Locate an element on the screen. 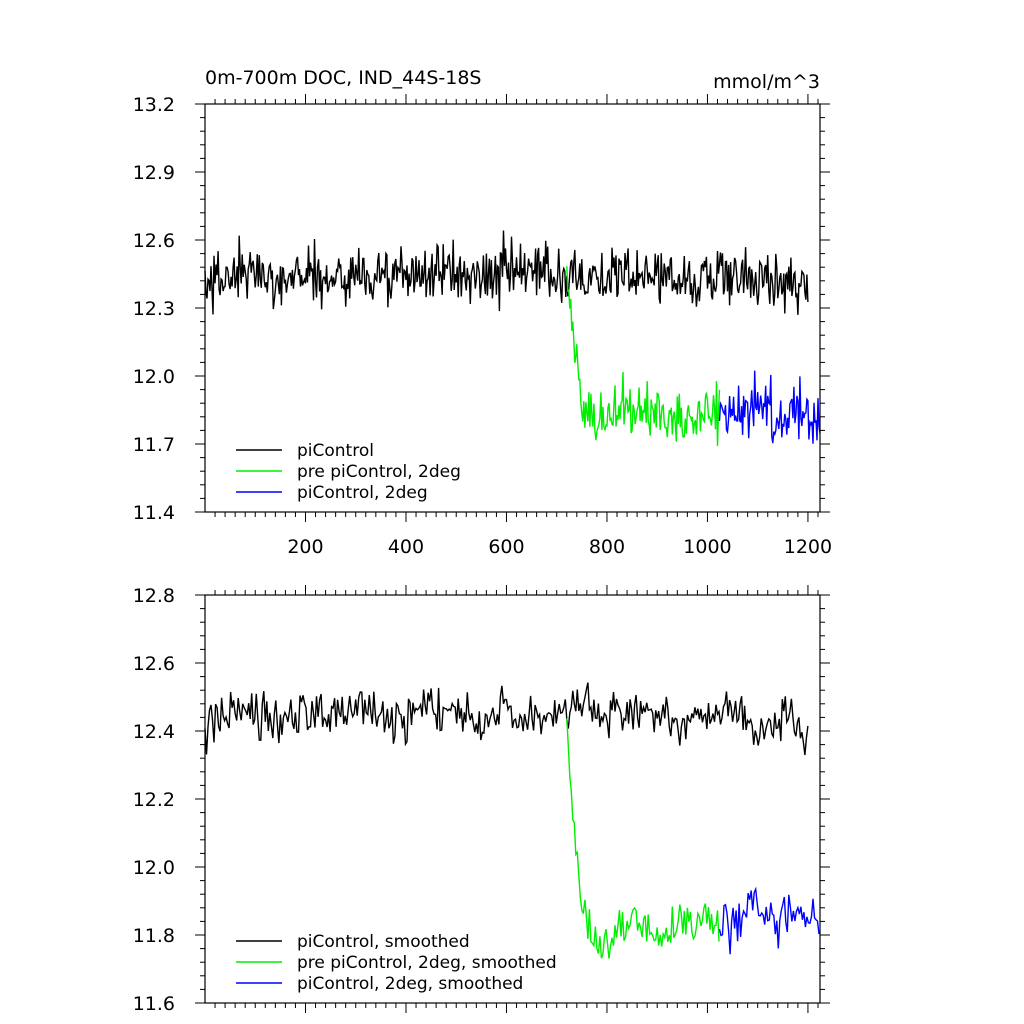 Image resolution: width=1024 pixels, height=1024 pixels. x-tick-label: 400 is located at coordinates (406, 547).